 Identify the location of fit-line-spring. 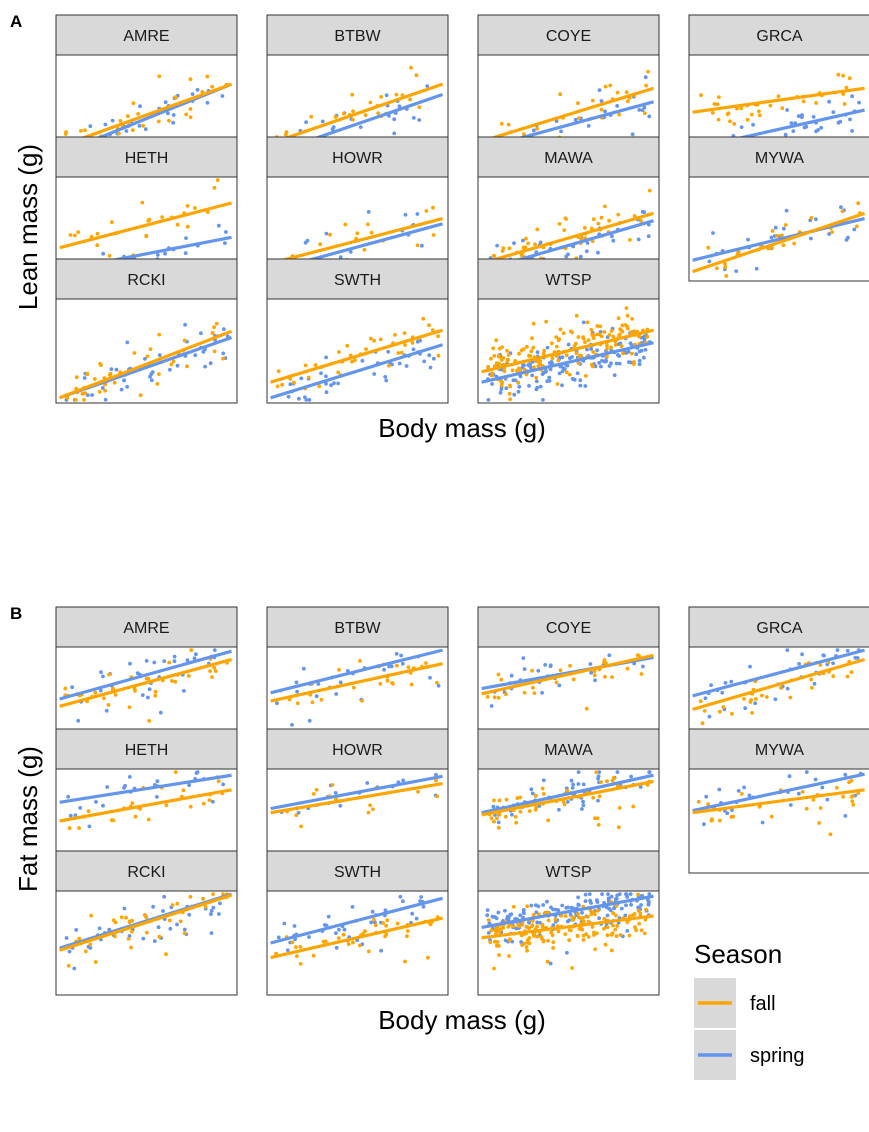
(145, 675).